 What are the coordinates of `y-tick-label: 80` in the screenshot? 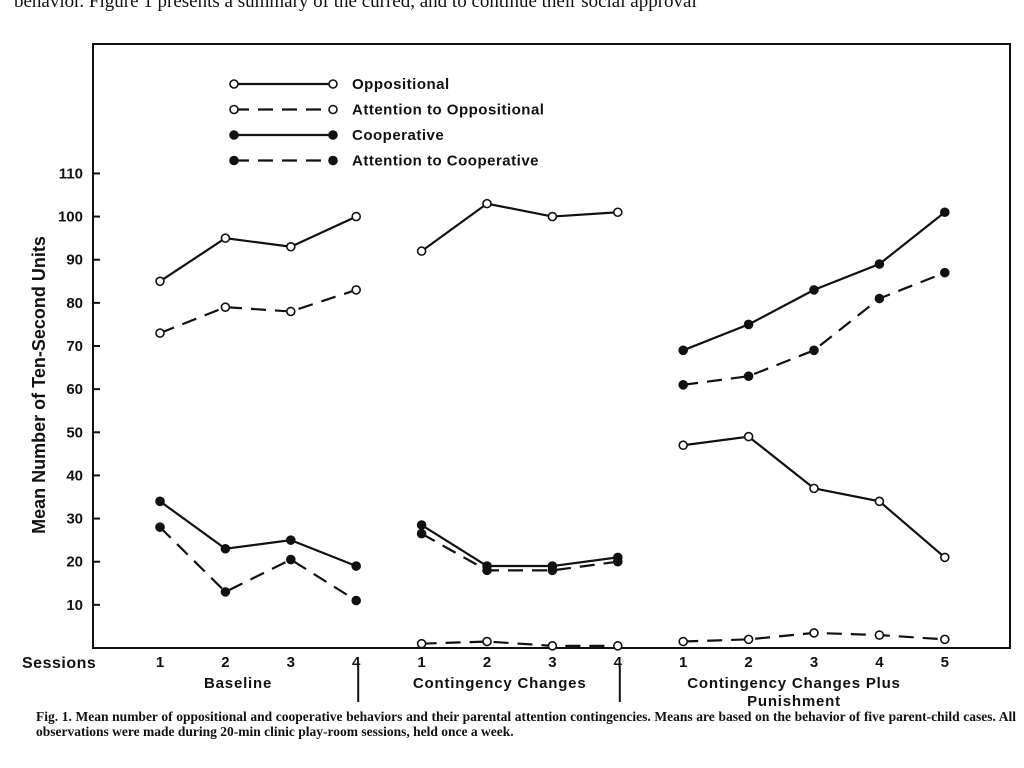 It's located at (74, 303).